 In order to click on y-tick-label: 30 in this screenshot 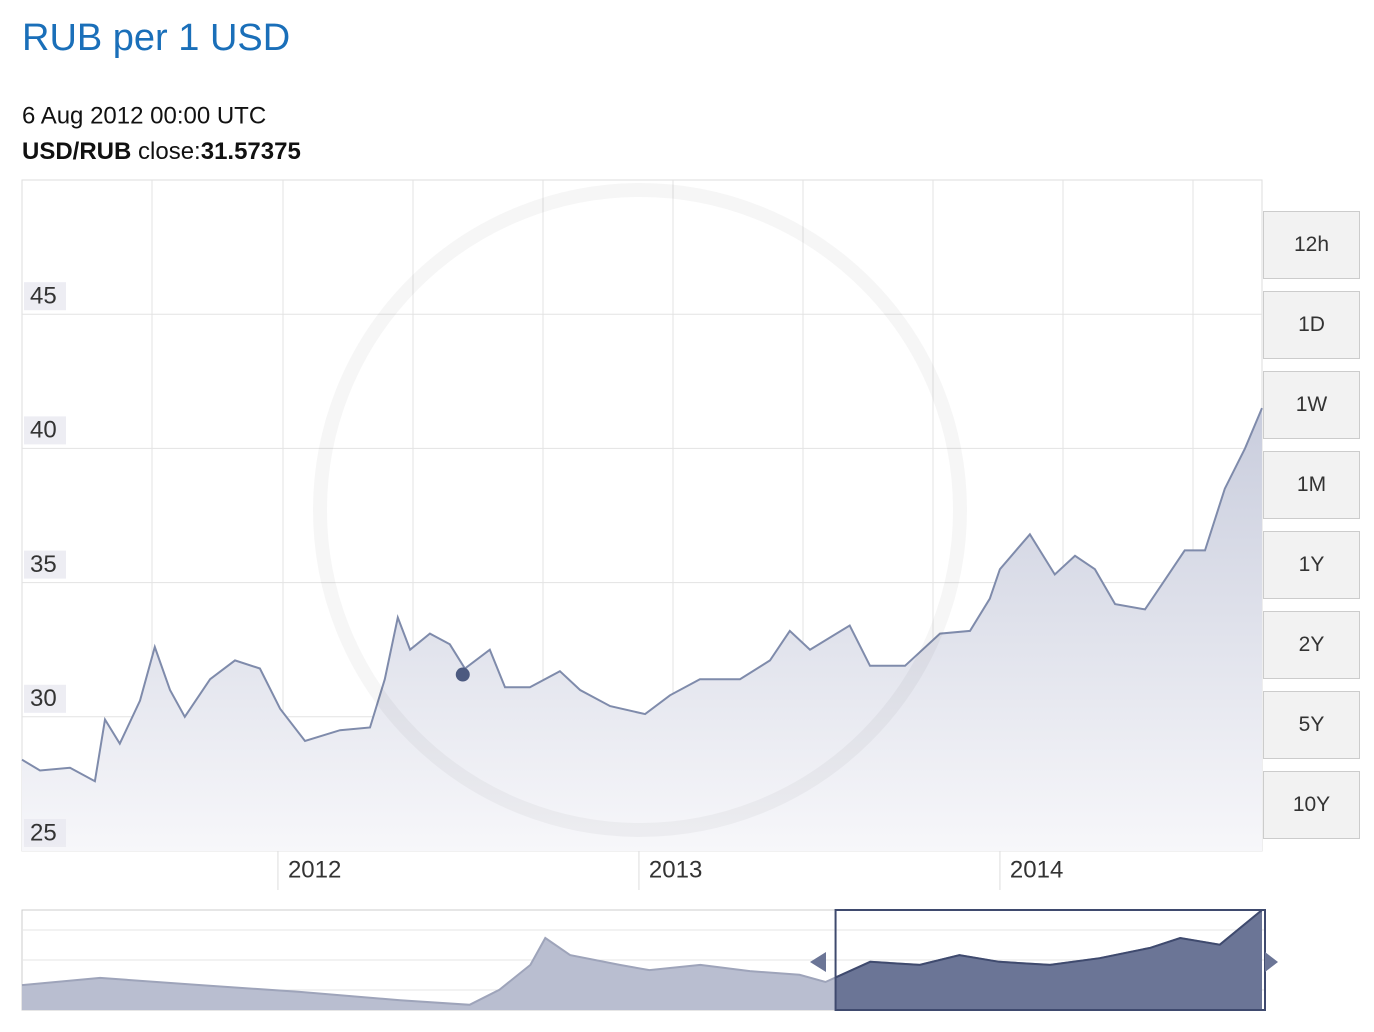, I will do `click(43, 698)`.